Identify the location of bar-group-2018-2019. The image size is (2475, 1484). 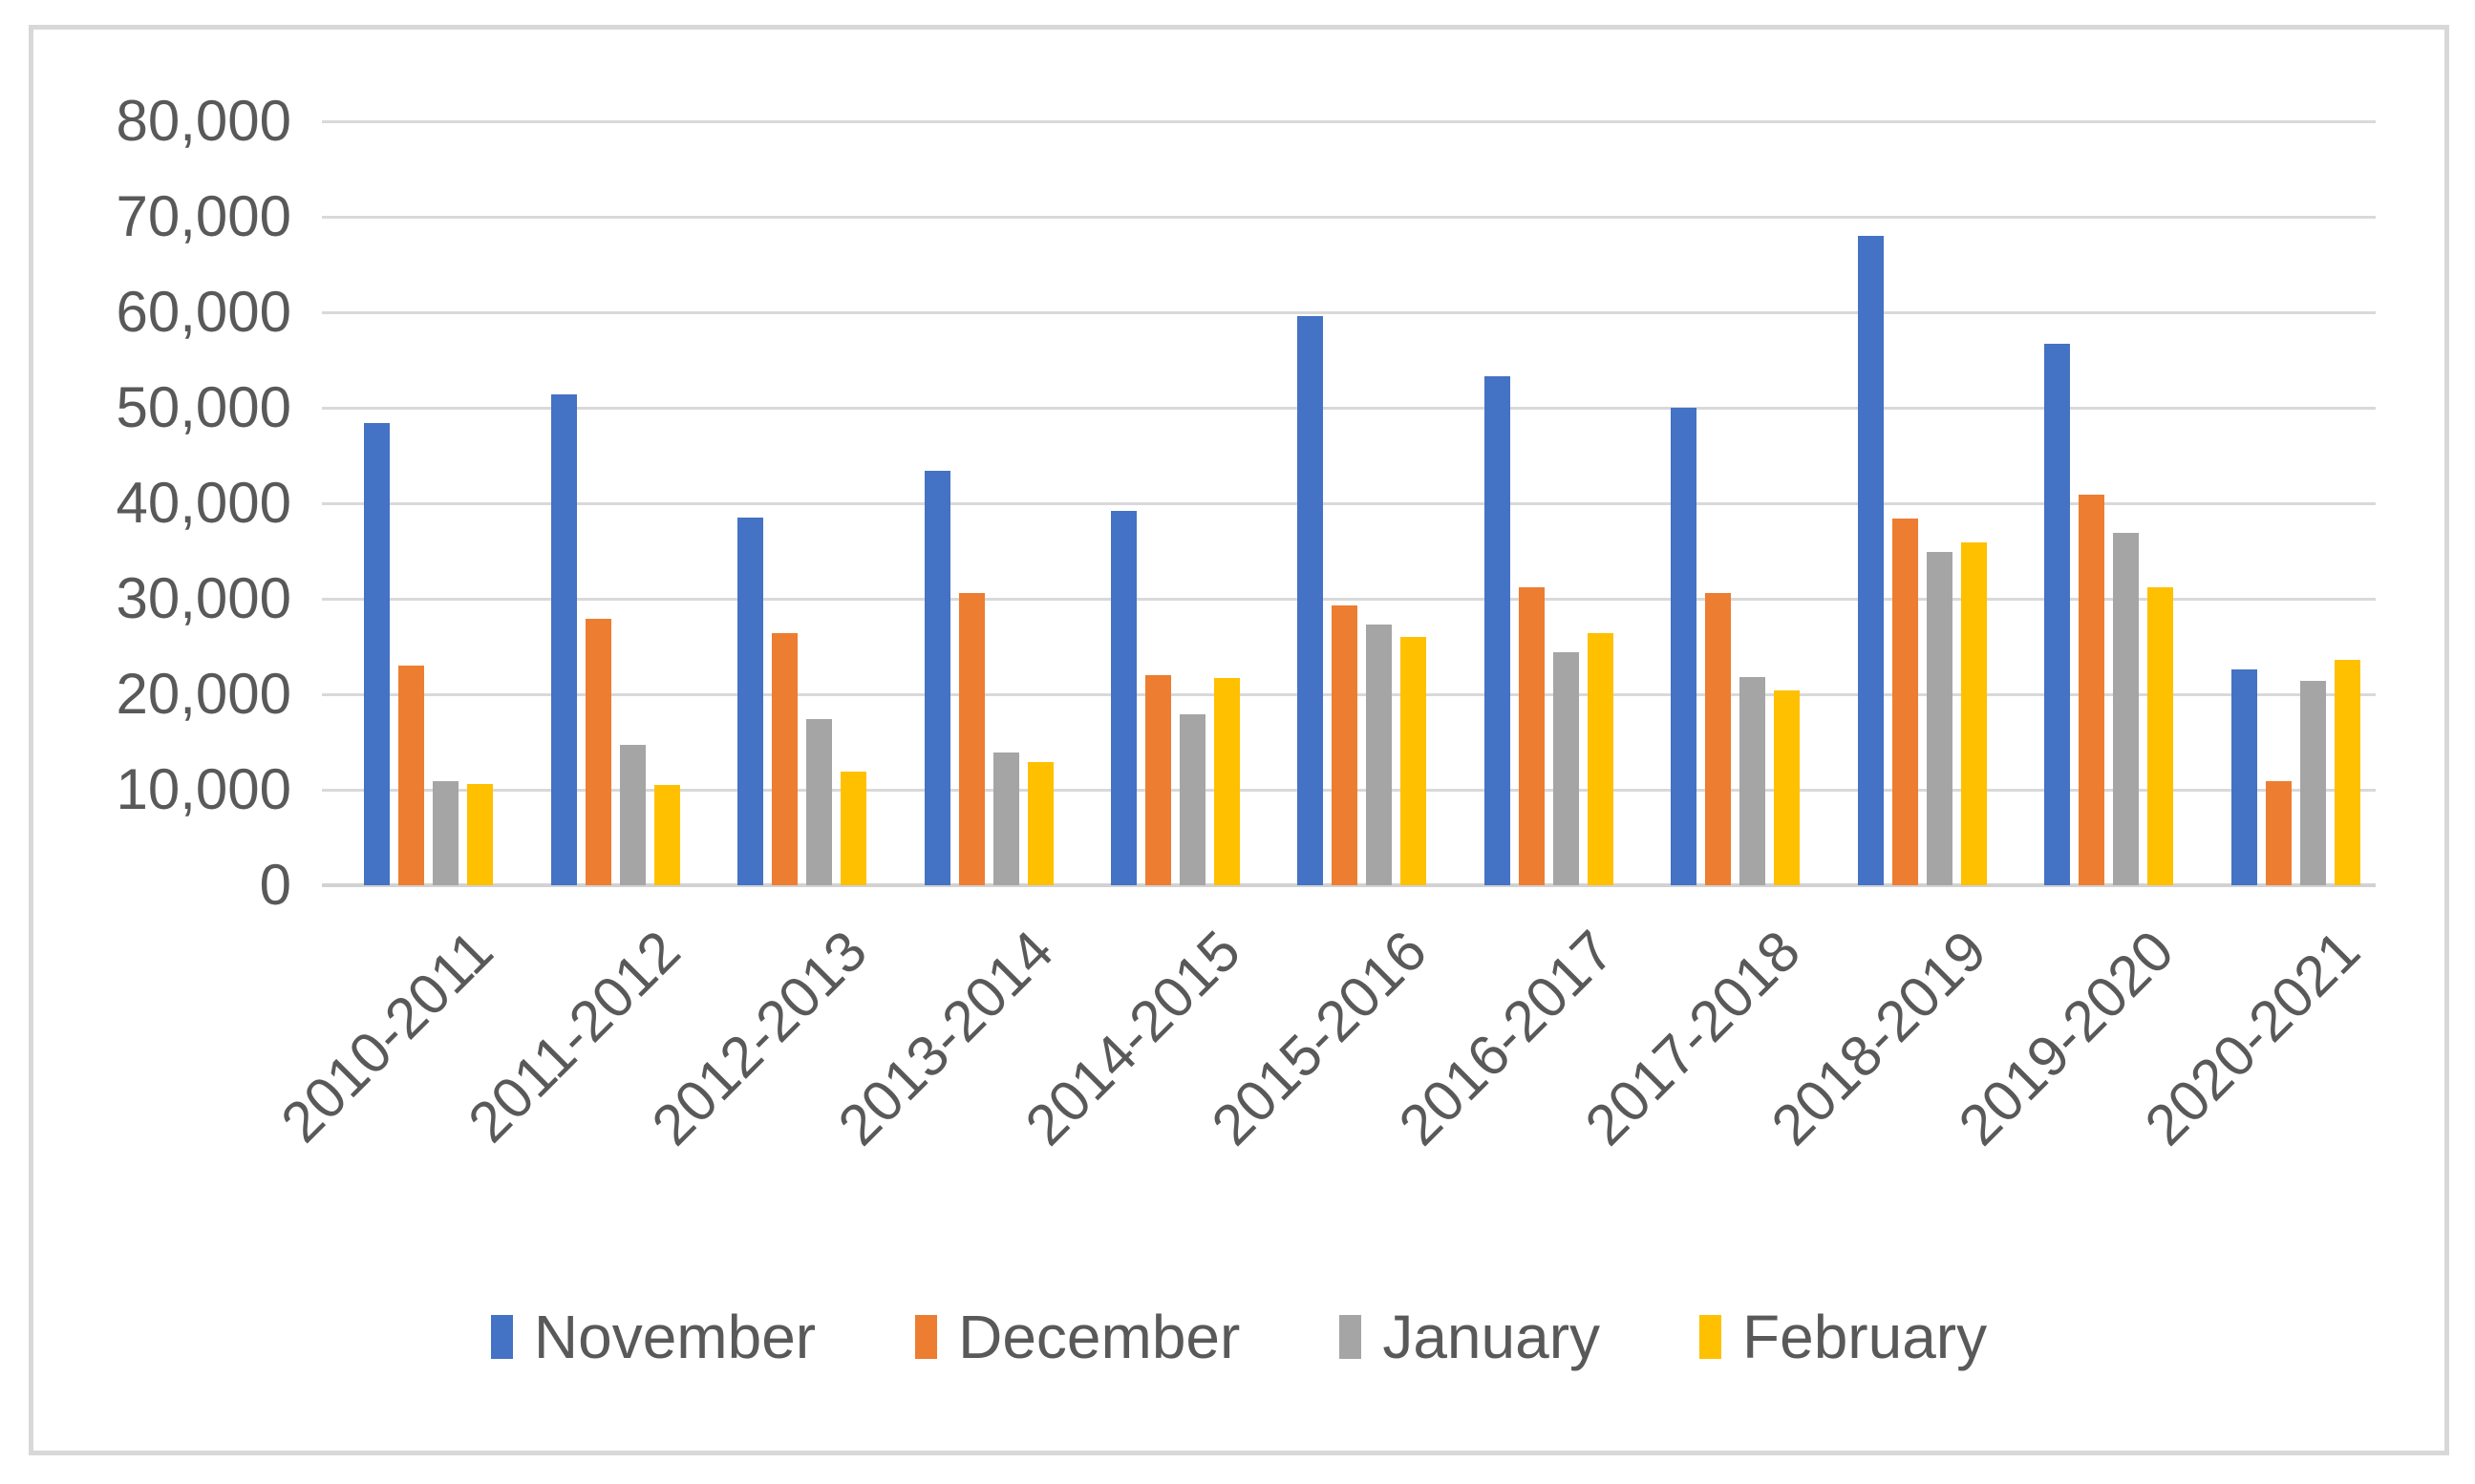
(1923, 503).